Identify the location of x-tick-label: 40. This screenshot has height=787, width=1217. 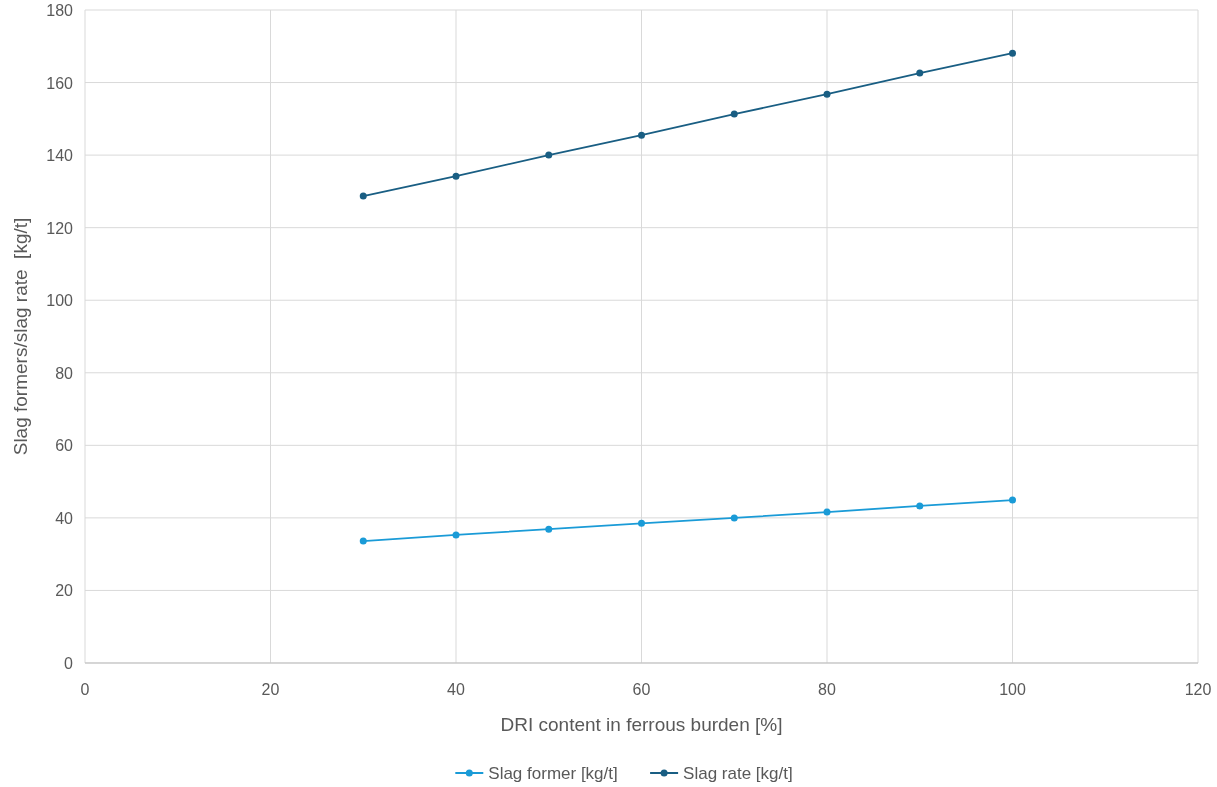
(456, 689).